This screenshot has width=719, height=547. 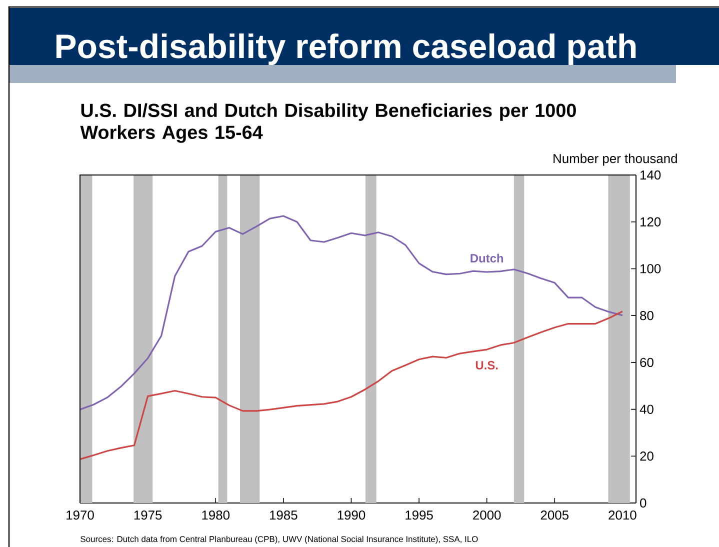 What do you see at coordinates (650, 269) in the screenshot?
I see `y-tick-label: 100` at bounding box center [650, 269].